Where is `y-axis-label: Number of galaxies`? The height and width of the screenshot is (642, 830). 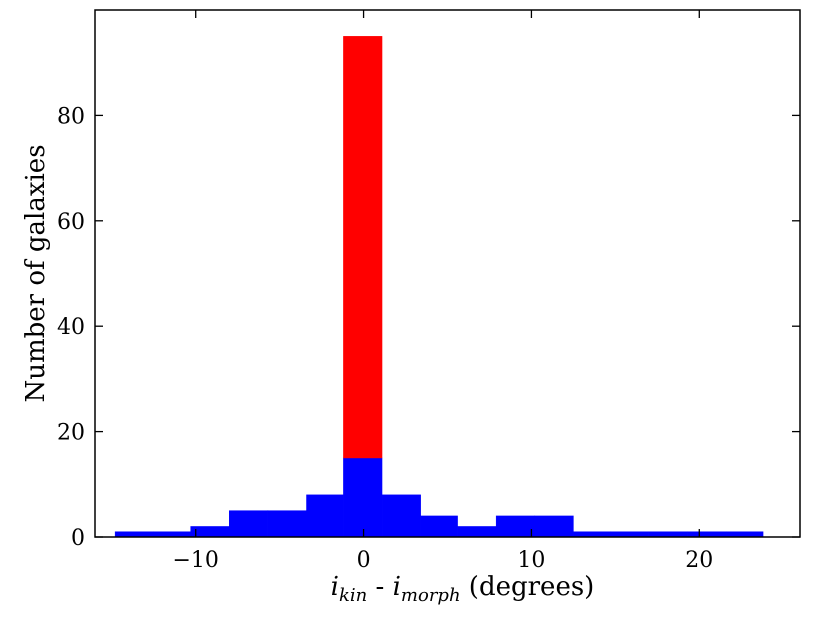 y-axis-label: Number of galaxies is located at coordinates (36, 273).